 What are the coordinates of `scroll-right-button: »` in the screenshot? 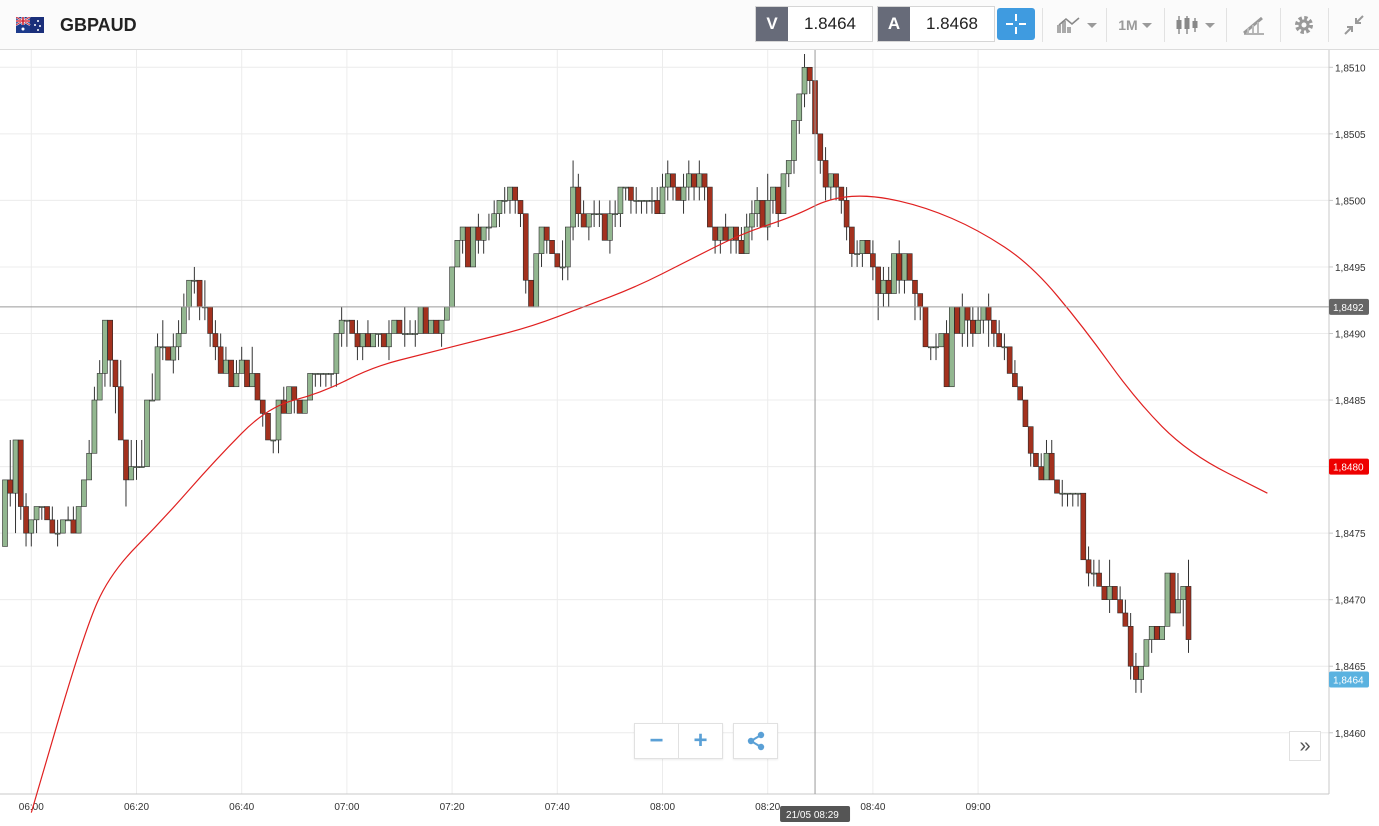 It's located at (1305, 746).